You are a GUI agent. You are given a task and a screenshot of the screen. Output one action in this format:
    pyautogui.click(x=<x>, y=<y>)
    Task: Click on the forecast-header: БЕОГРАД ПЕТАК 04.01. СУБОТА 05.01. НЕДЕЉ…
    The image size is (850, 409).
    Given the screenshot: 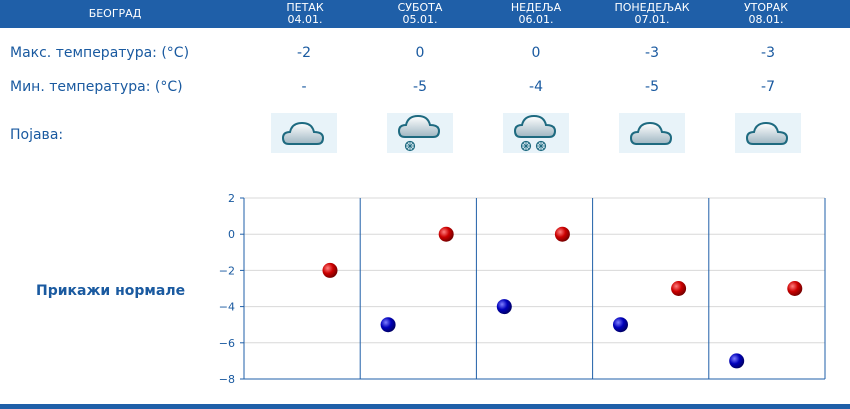 What is the action you would take?
    pyautogui.click(x=425, y=14)
    